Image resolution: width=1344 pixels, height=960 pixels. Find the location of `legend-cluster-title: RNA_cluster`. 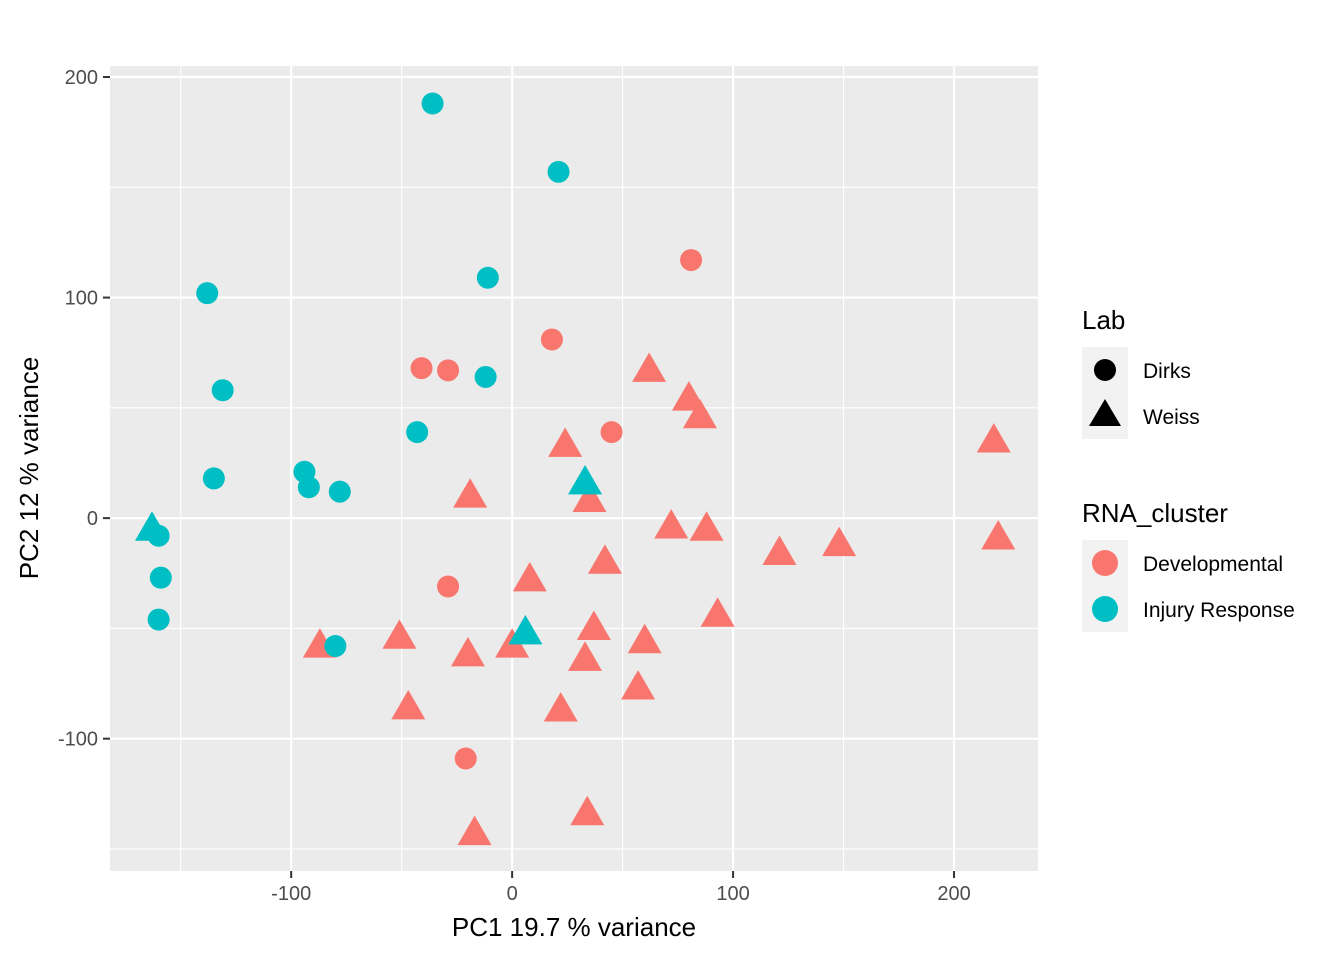

legend-cluster-title: RNA_cluster is located at coordinates (1155, 513).